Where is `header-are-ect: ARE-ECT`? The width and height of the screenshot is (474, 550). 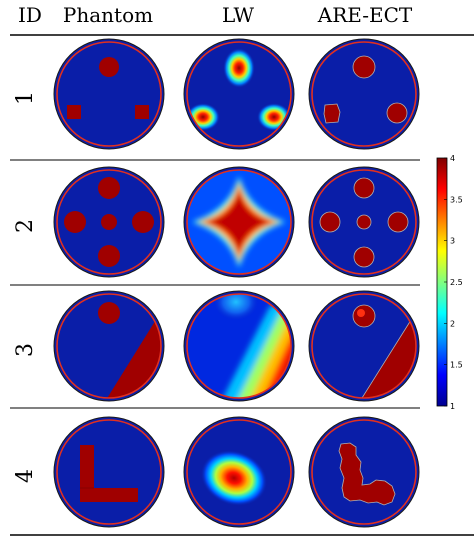 header-are-ect: ARE-ECT is located at coordinates (365, 15).